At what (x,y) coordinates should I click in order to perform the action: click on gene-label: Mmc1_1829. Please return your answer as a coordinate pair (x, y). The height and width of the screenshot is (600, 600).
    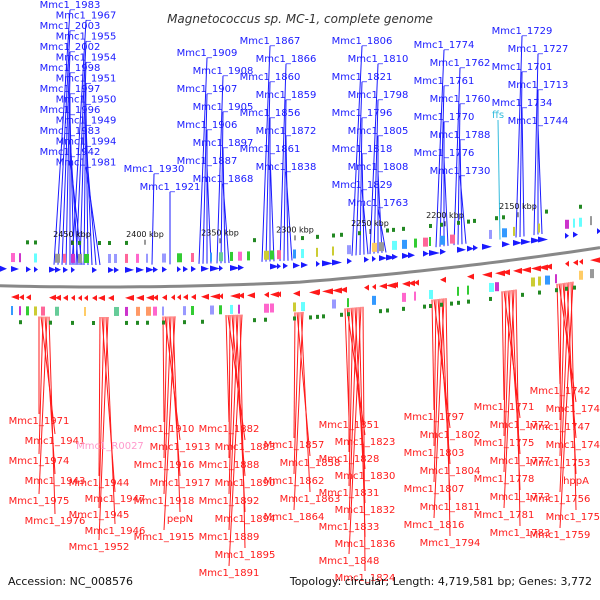
    Looking at the image, I should click on (362, 185).